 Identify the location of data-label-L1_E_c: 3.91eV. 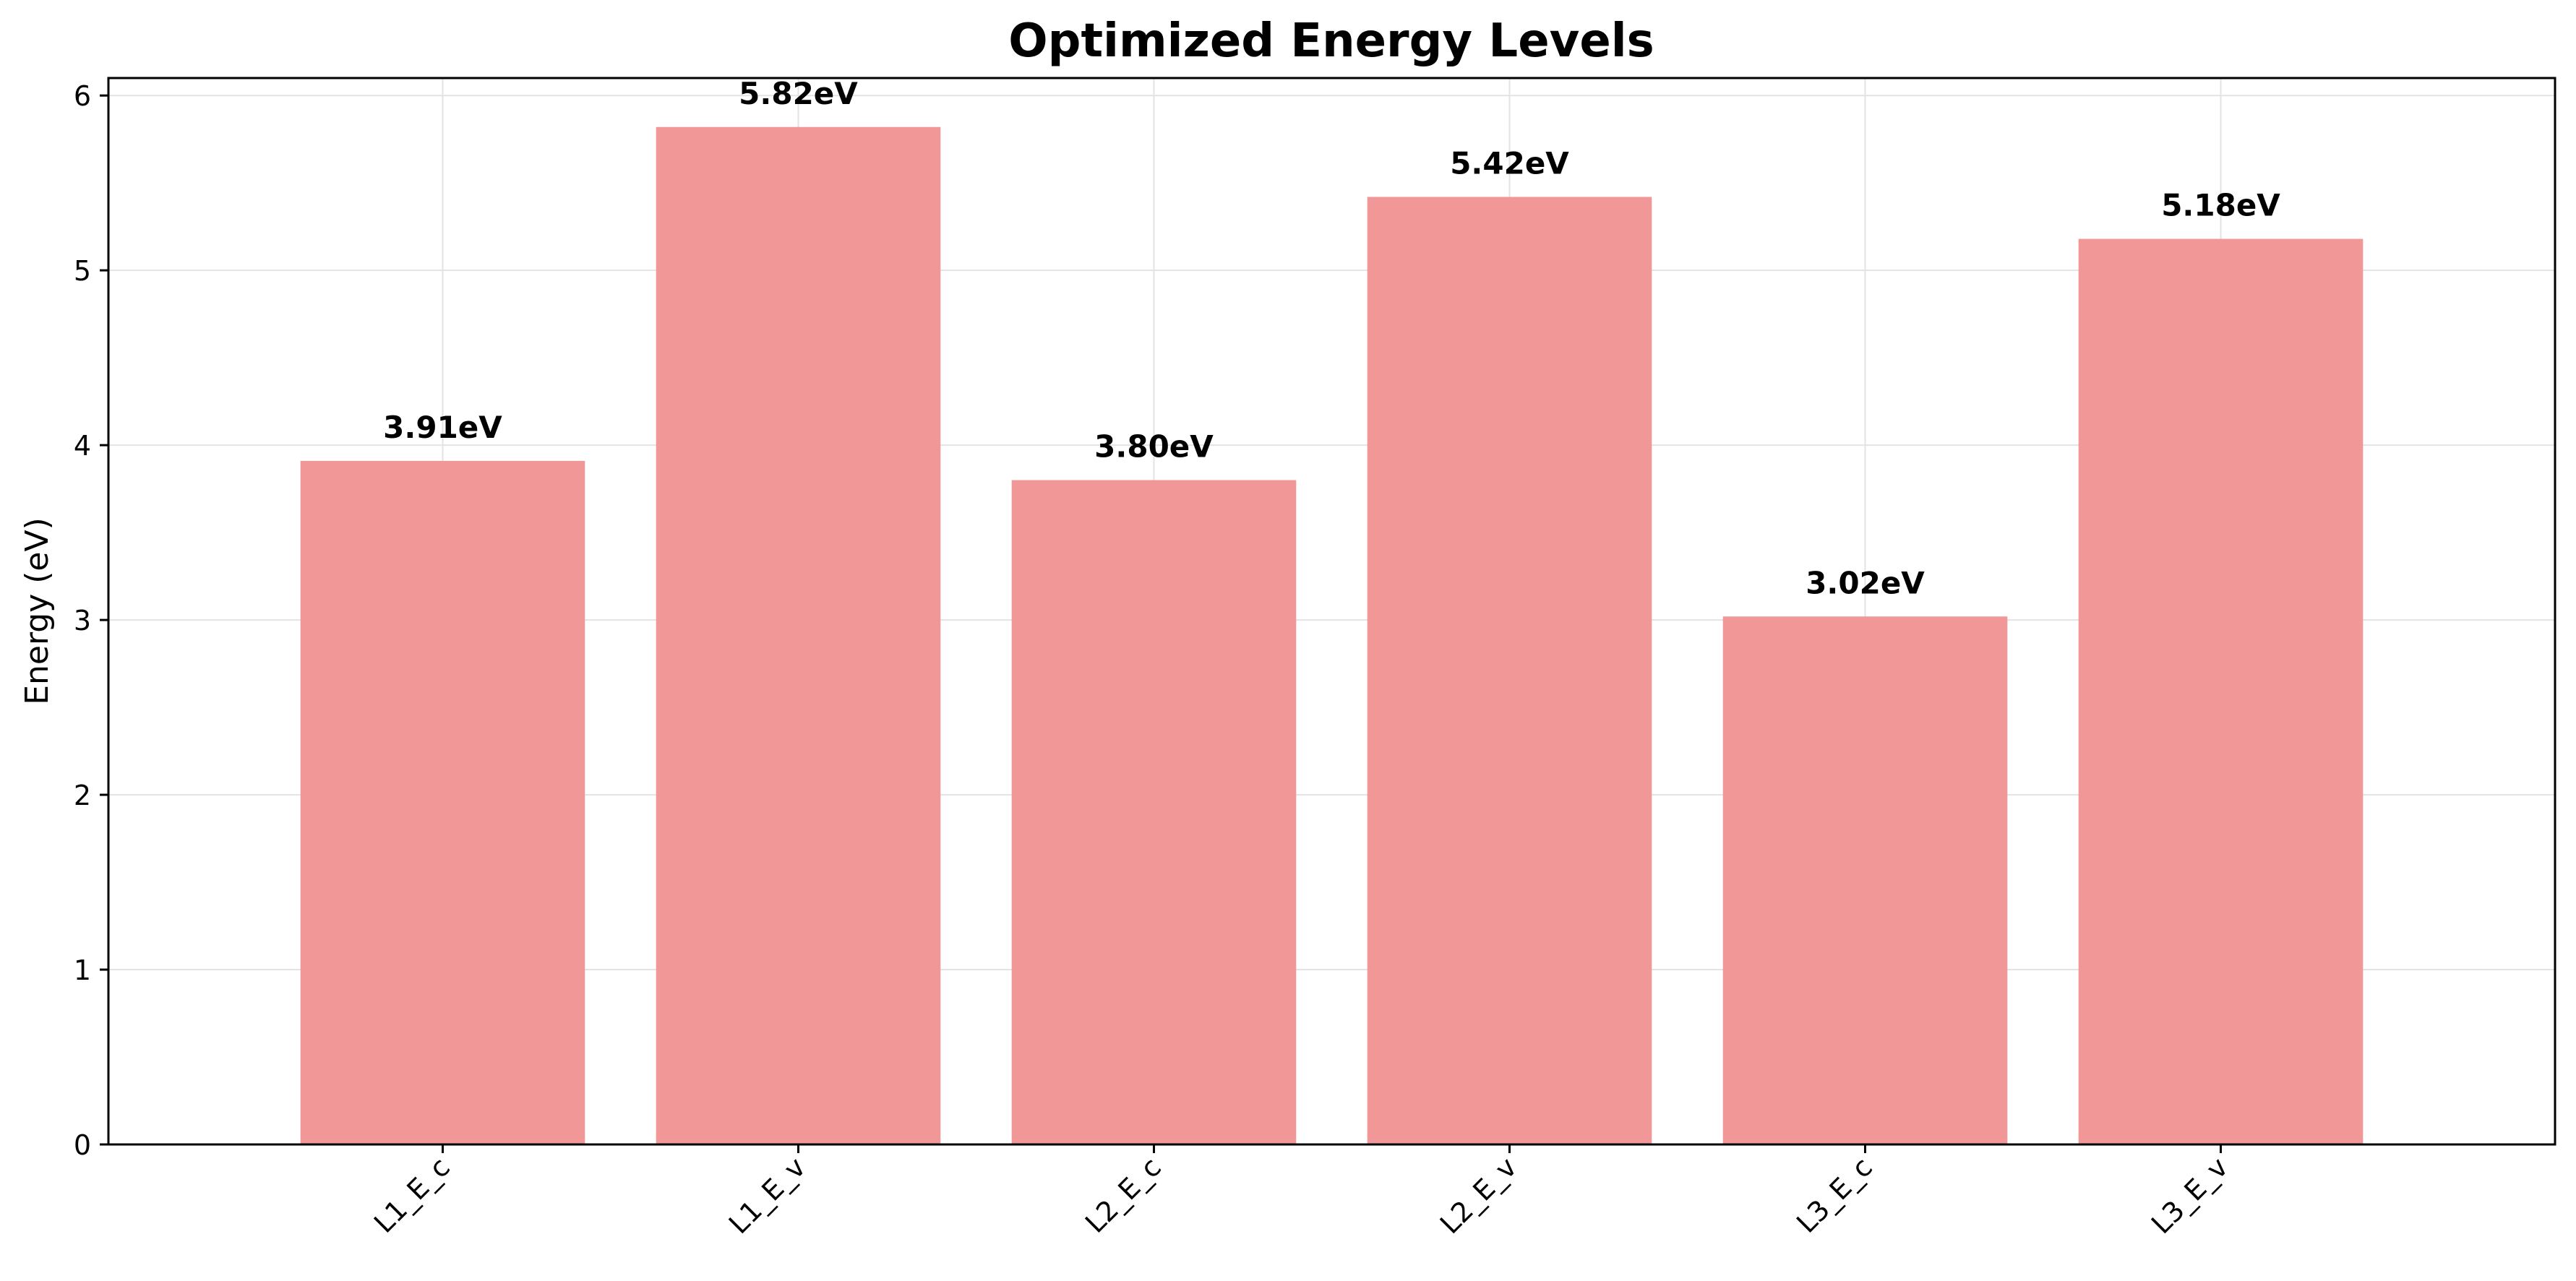
(443, 427).